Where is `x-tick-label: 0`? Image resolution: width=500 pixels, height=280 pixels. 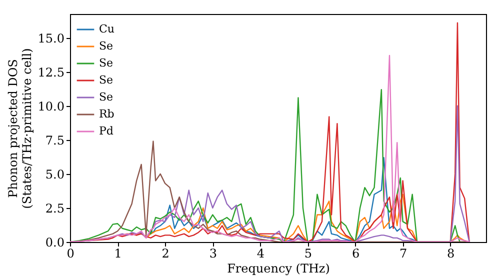
x-tick-label: 0 is located at coordinates (70, 253).